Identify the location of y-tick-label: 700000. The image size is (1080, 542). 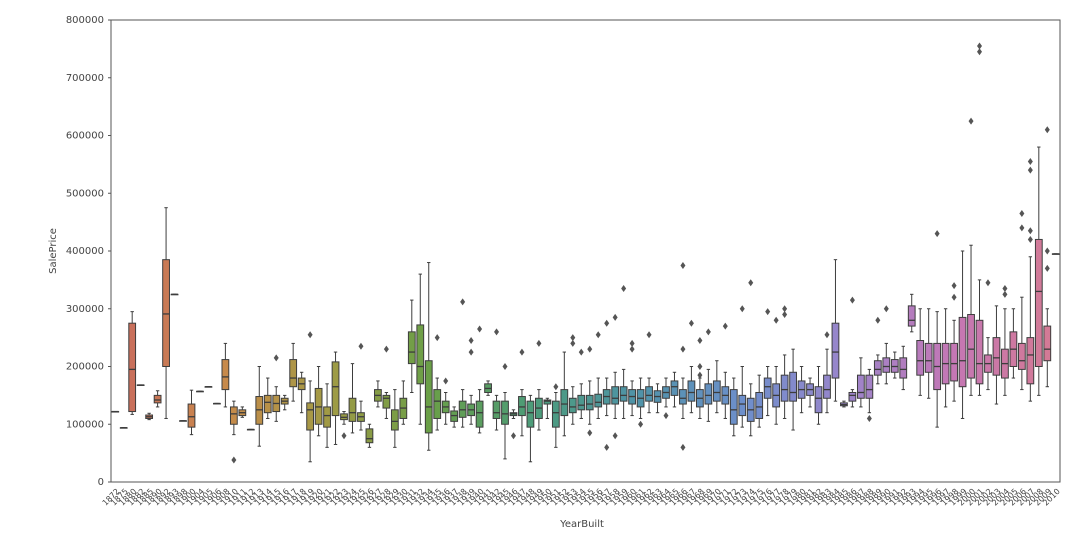
(85, 78).